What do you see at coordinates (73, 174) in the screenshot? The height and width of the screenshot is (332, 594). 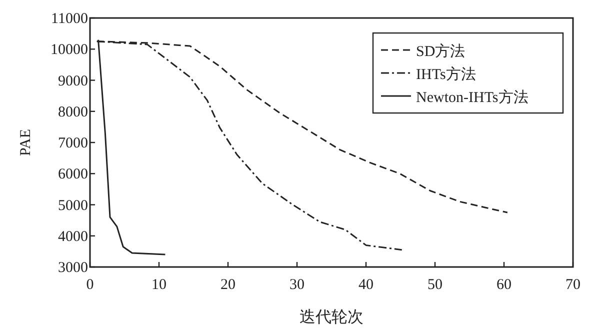 I see `y-tick-label: 6000` at bounding box center [73, 174].